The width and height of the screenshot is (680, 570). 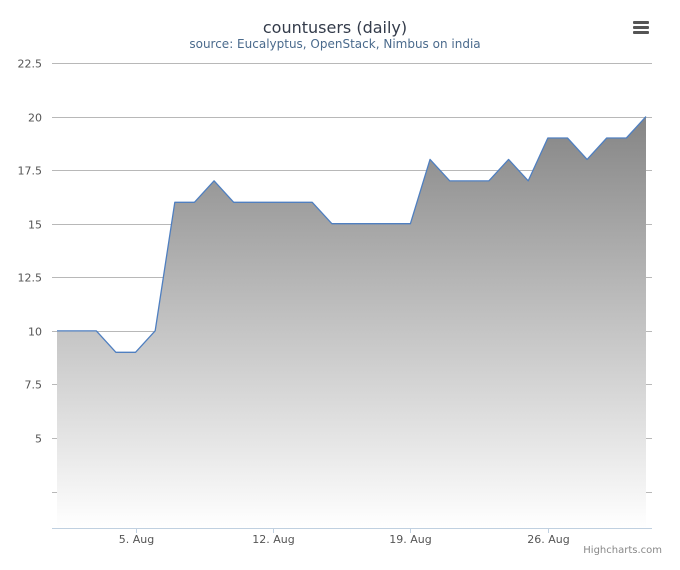 I want to click on y-tick-label: 5, so click(x=38, y=439).